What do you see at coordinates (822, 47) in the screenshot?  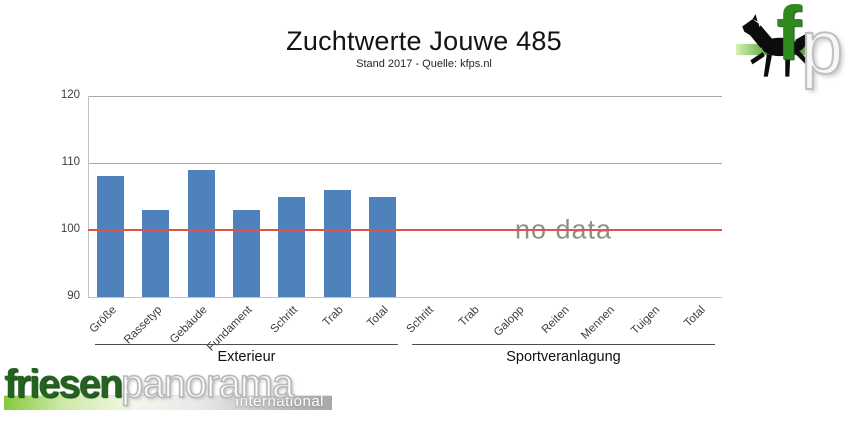 I see `fp-letter-p: p` at bounding box center [822, 47].